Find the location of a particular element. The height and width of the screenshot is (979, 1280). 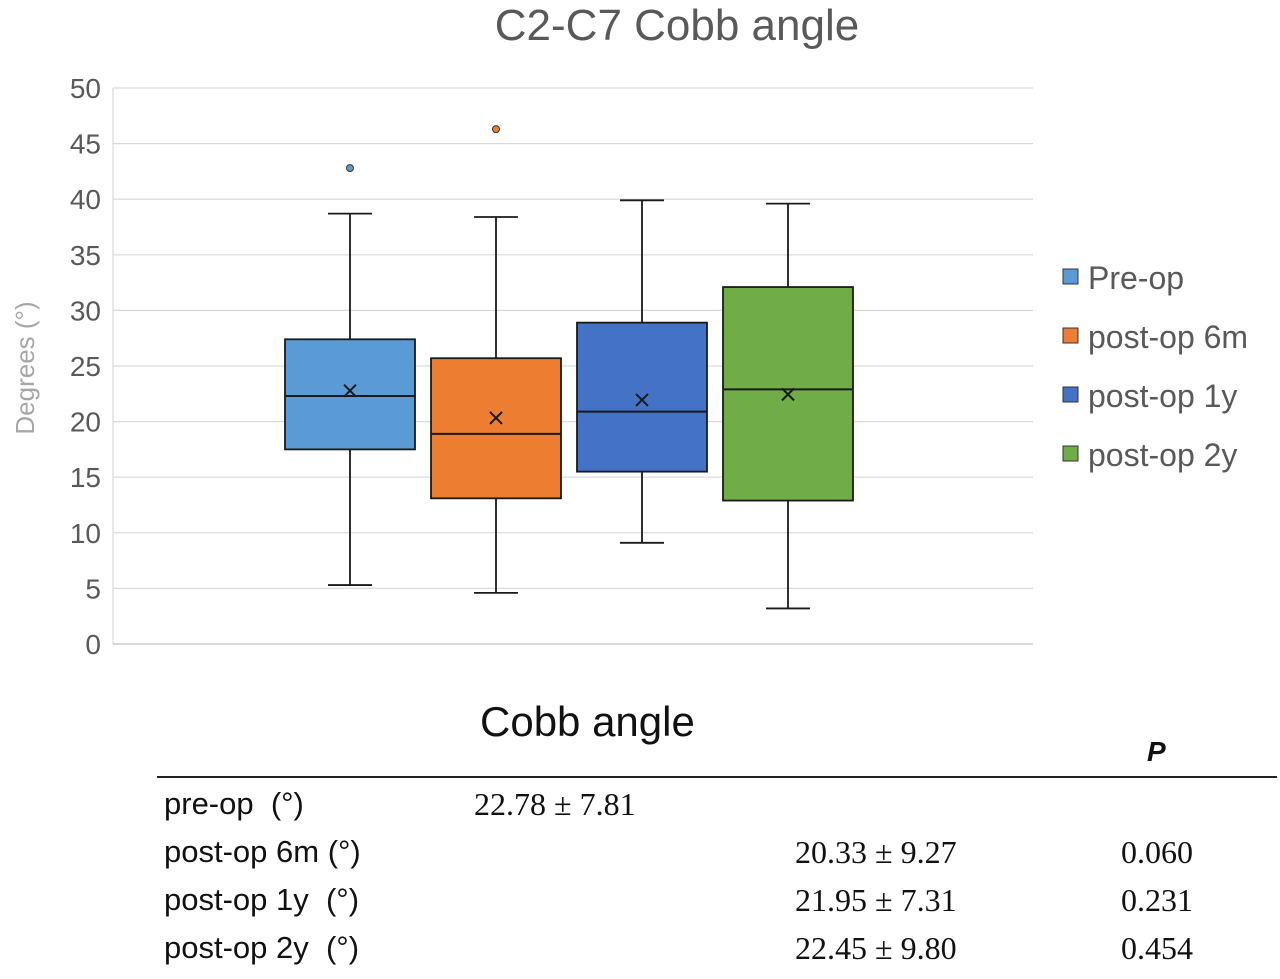

y-tick-label: 20 is located at coordinates (85, 422).